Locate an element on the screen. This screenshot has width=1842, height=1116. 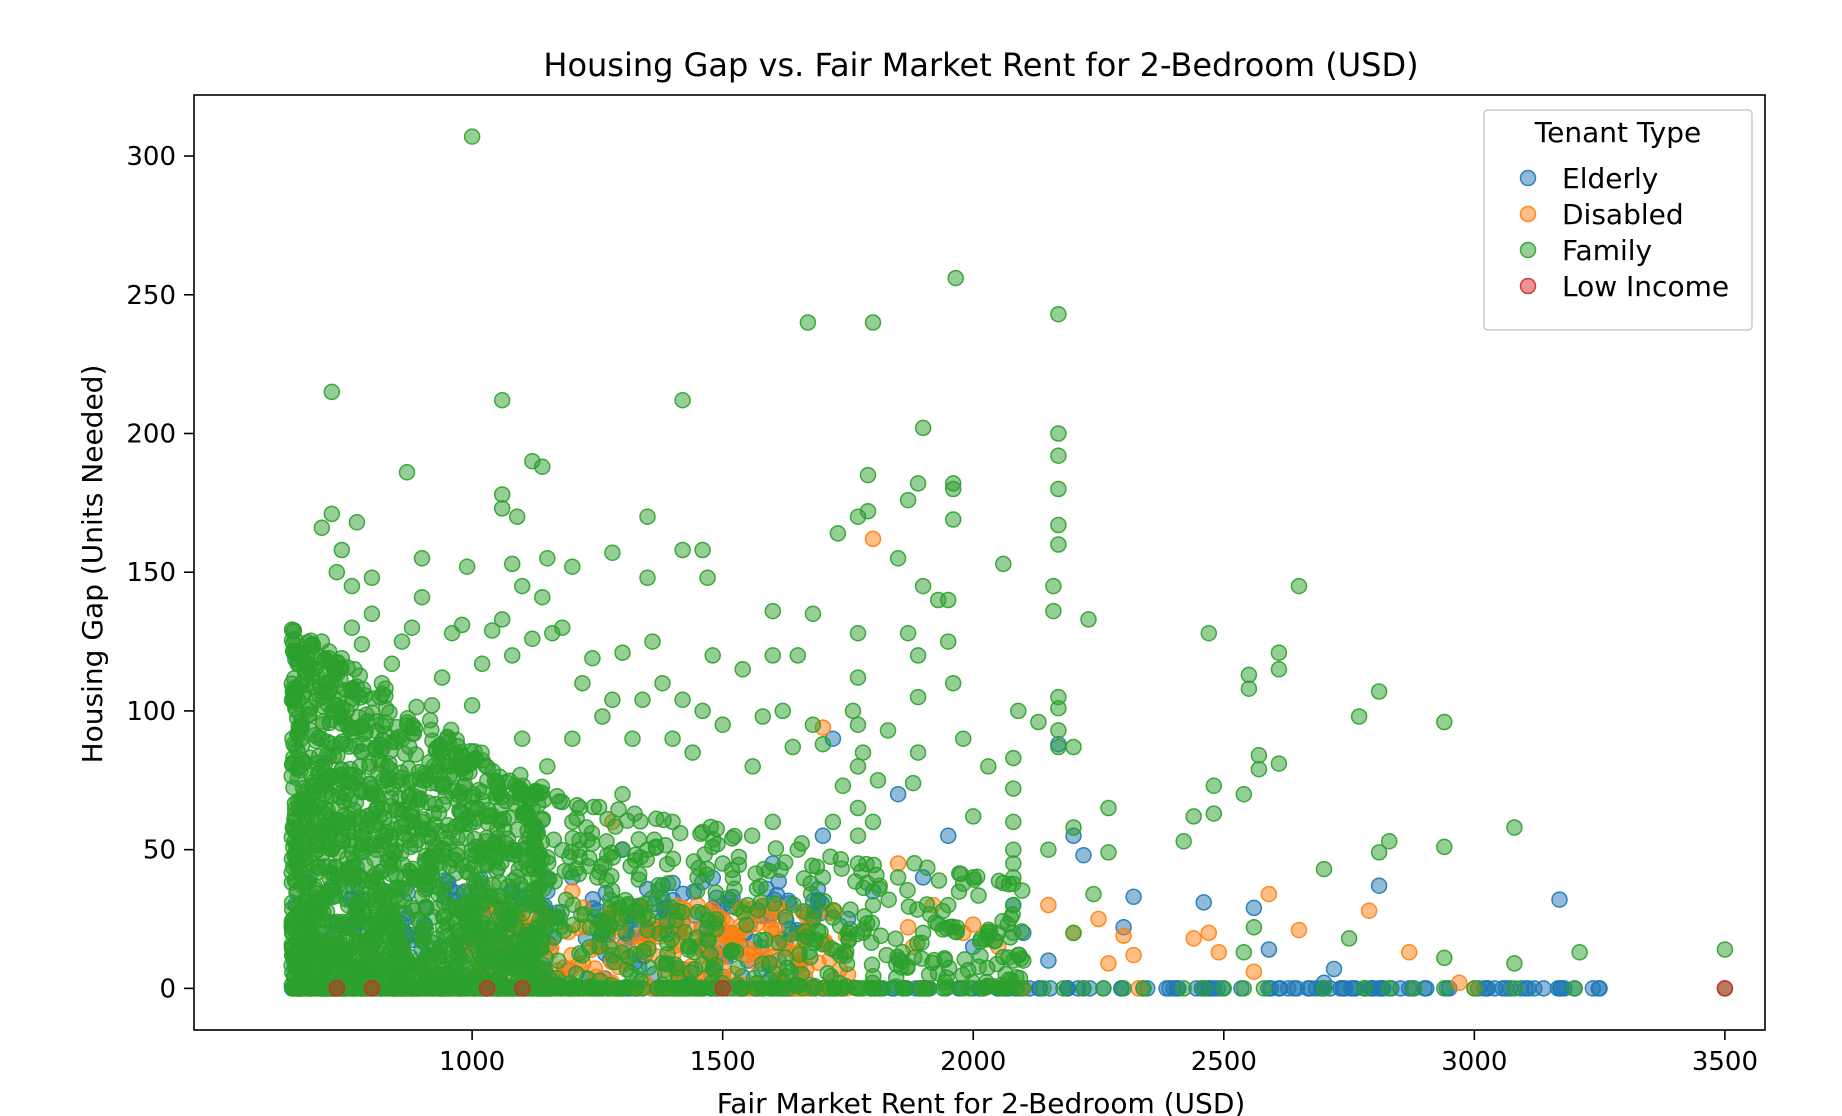
y-tick-label: 150 is located at coordinates (151, 573).